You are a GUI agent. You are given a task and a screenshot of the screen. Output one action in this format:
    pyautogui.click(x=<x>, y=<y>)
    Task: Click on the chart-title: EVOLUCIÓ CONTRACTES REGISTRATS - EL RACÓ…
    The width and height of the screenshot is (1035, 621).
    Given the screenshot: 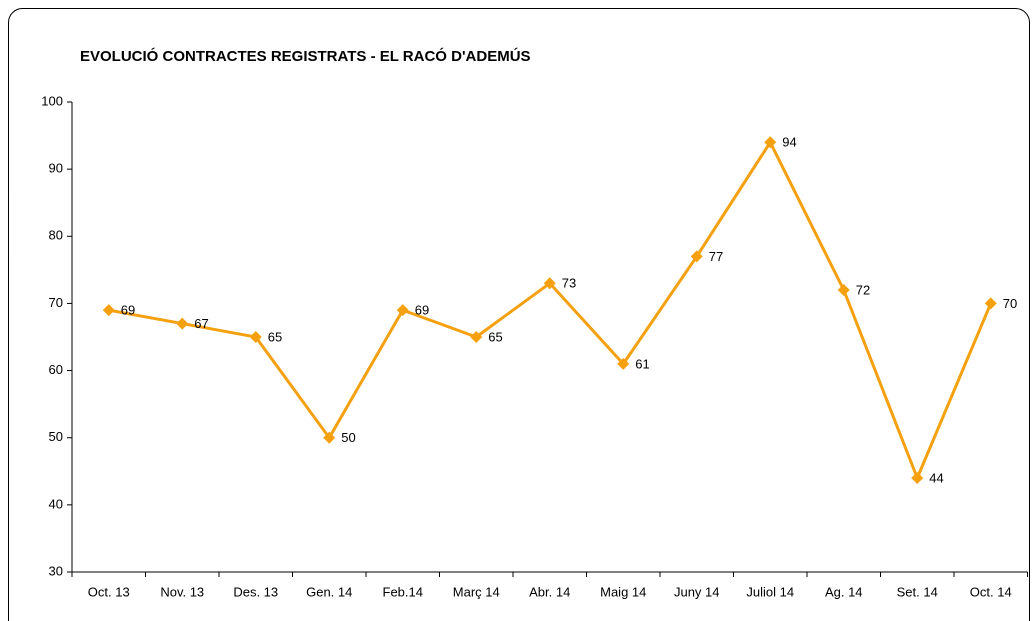 What is the action you would take?
    pyautogui.click(x=305, y=56)
    